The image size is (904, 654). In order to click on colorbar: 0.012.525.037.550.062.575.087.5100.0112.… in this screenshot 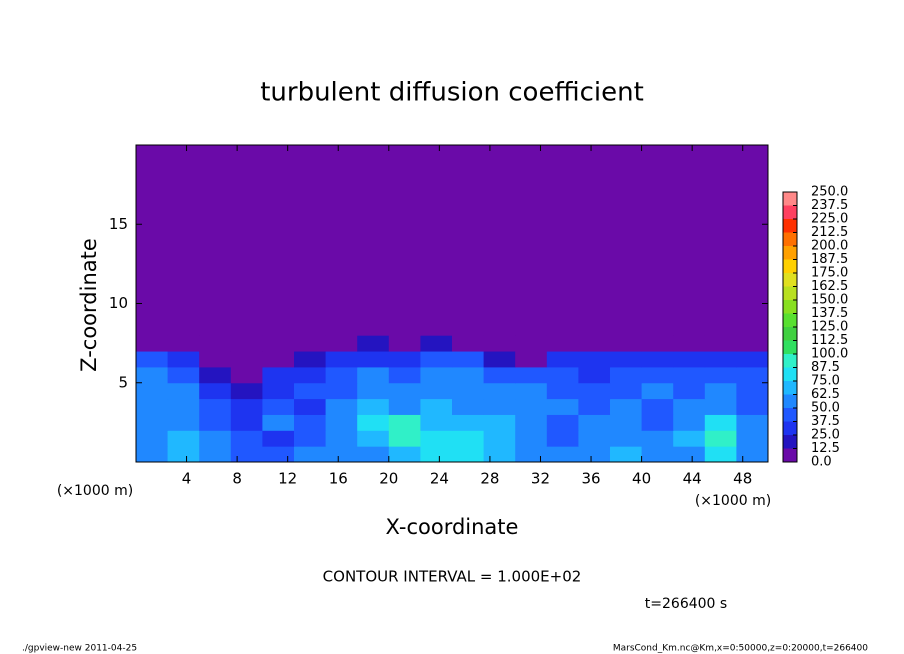, I will do `click(815, 327)`.